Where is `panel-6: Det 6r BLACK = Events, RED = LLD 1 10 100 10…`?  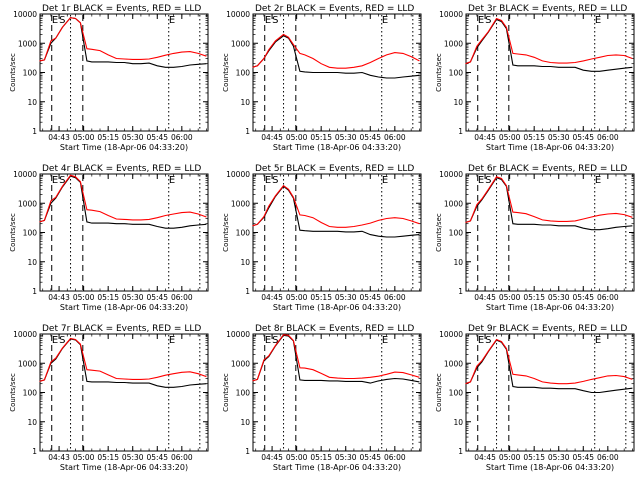
panel-6: Det 6r BLACK = Events, RED = LLD 1 10 100 10… is located at coordinates (535, 238).